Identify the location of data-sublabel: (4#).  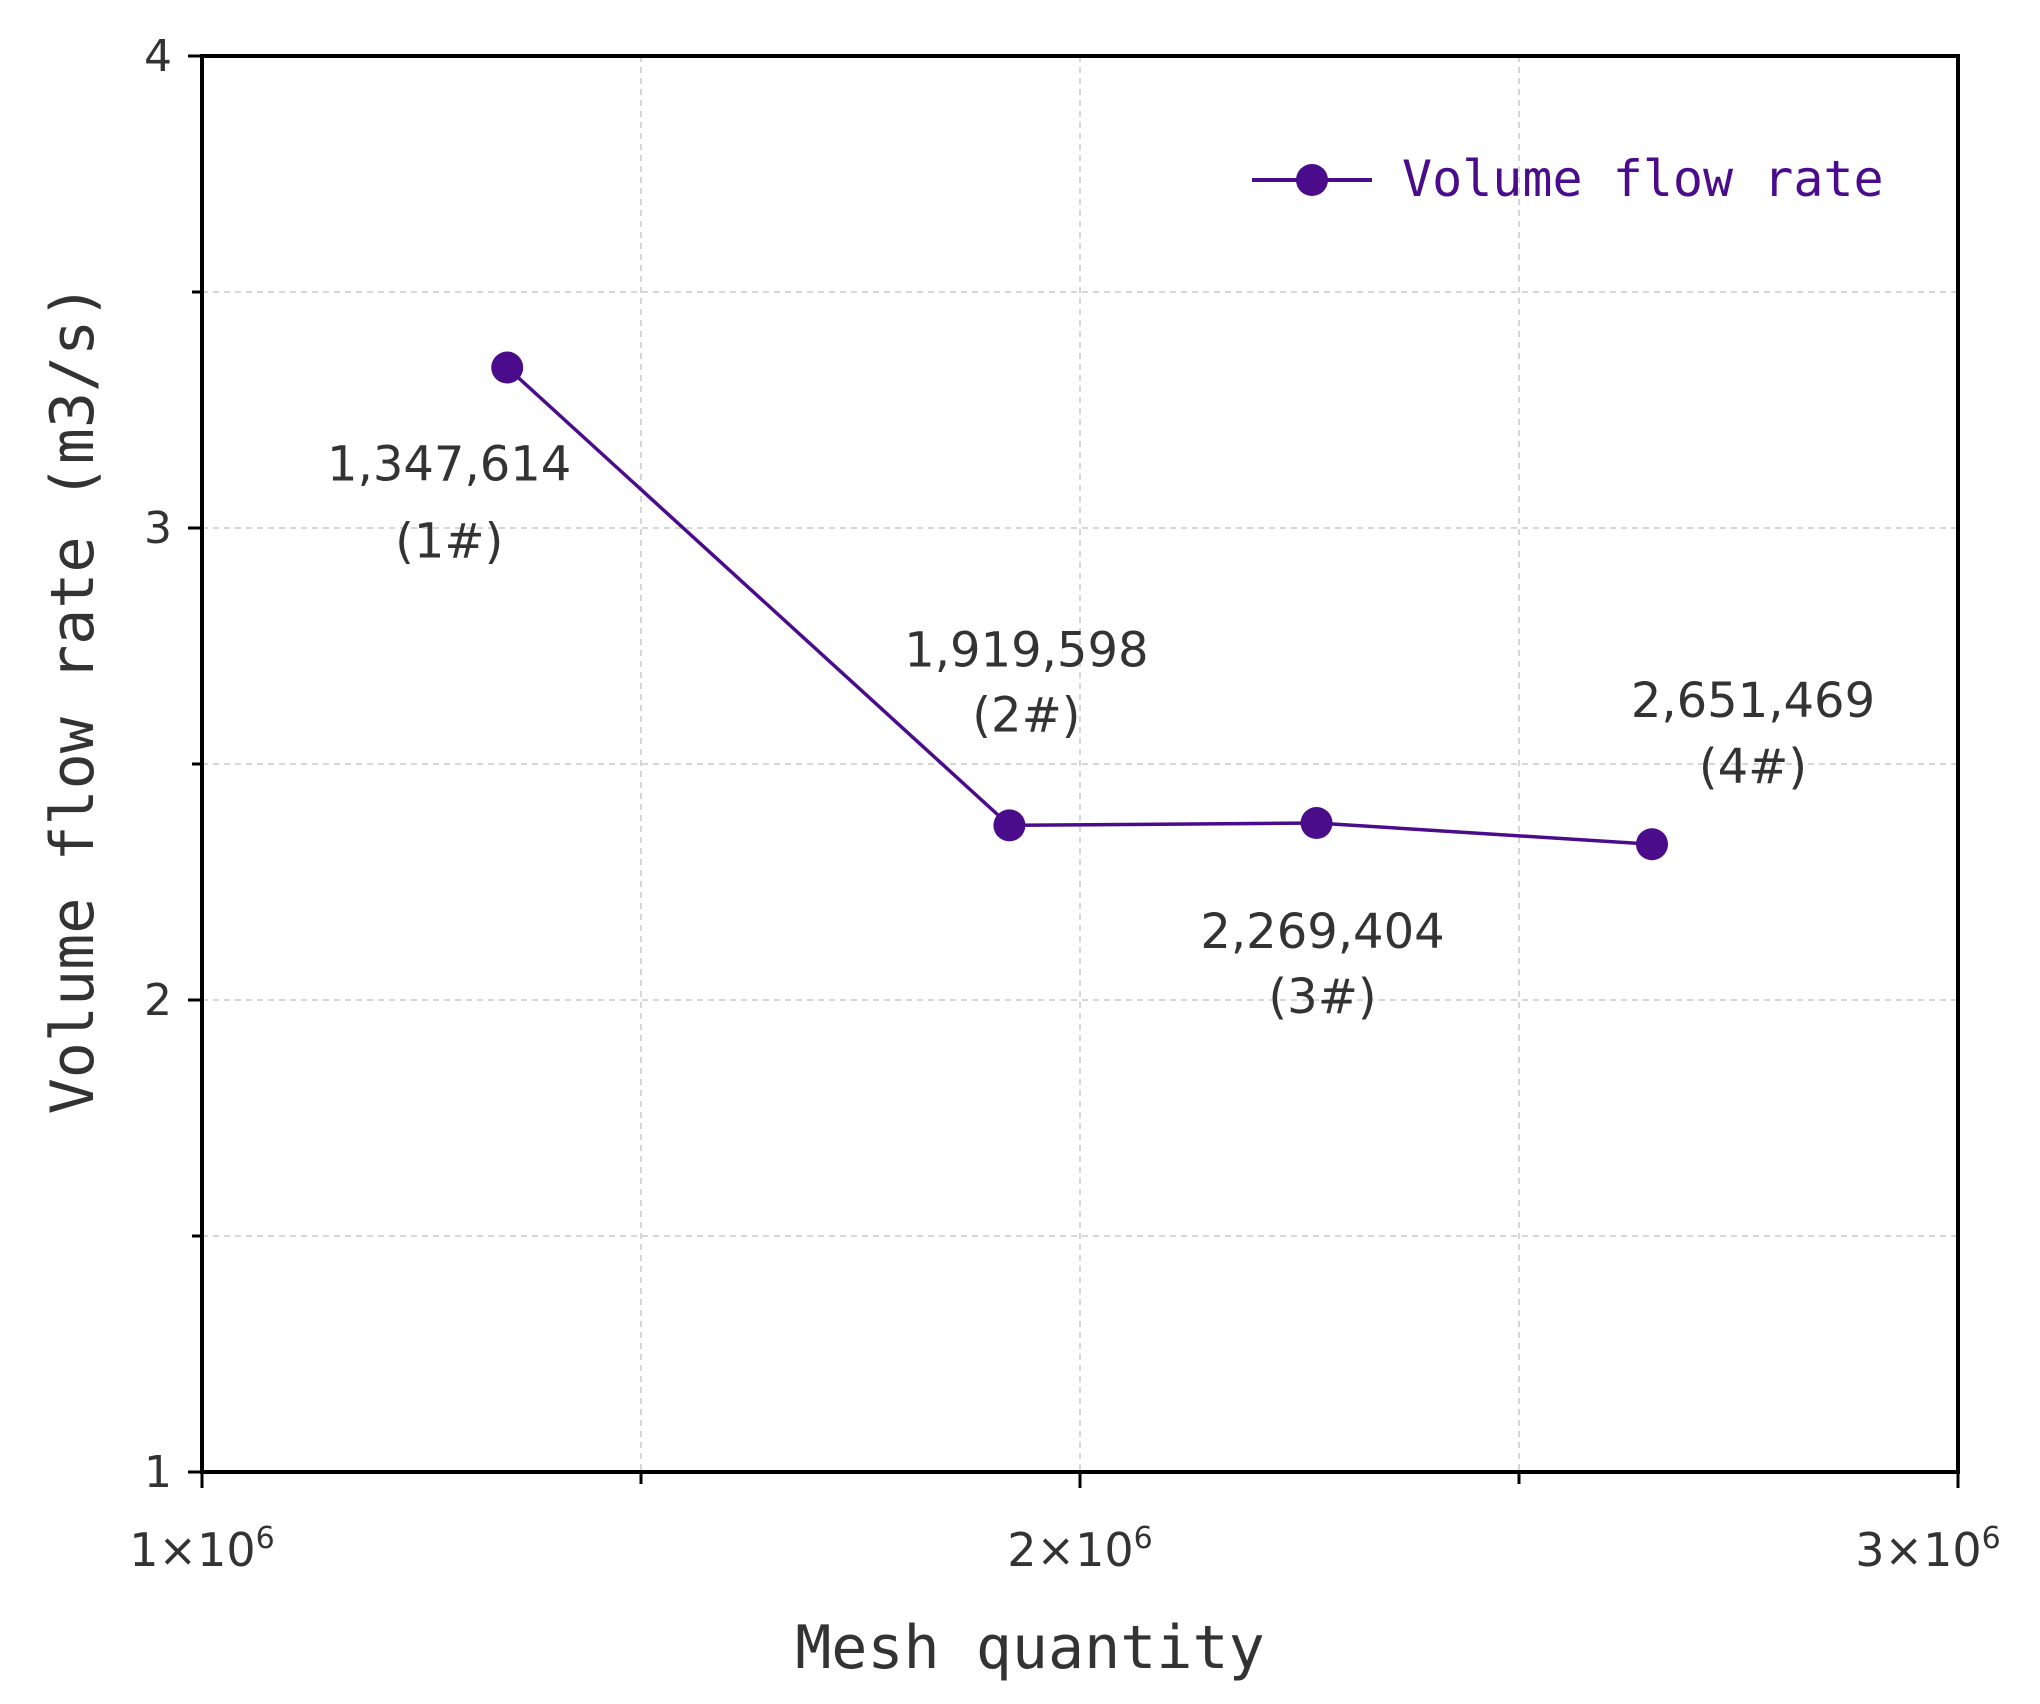
(1753, 767).